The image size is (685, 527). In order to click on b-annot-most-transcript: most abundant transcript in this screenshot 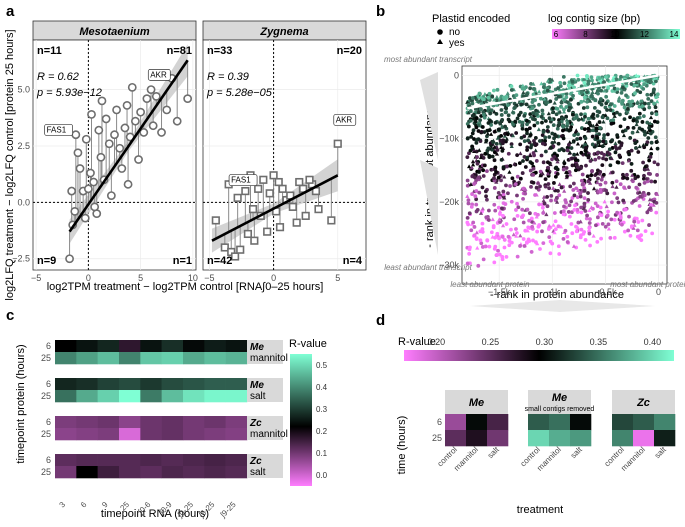, I will do `click(428, 59)`.